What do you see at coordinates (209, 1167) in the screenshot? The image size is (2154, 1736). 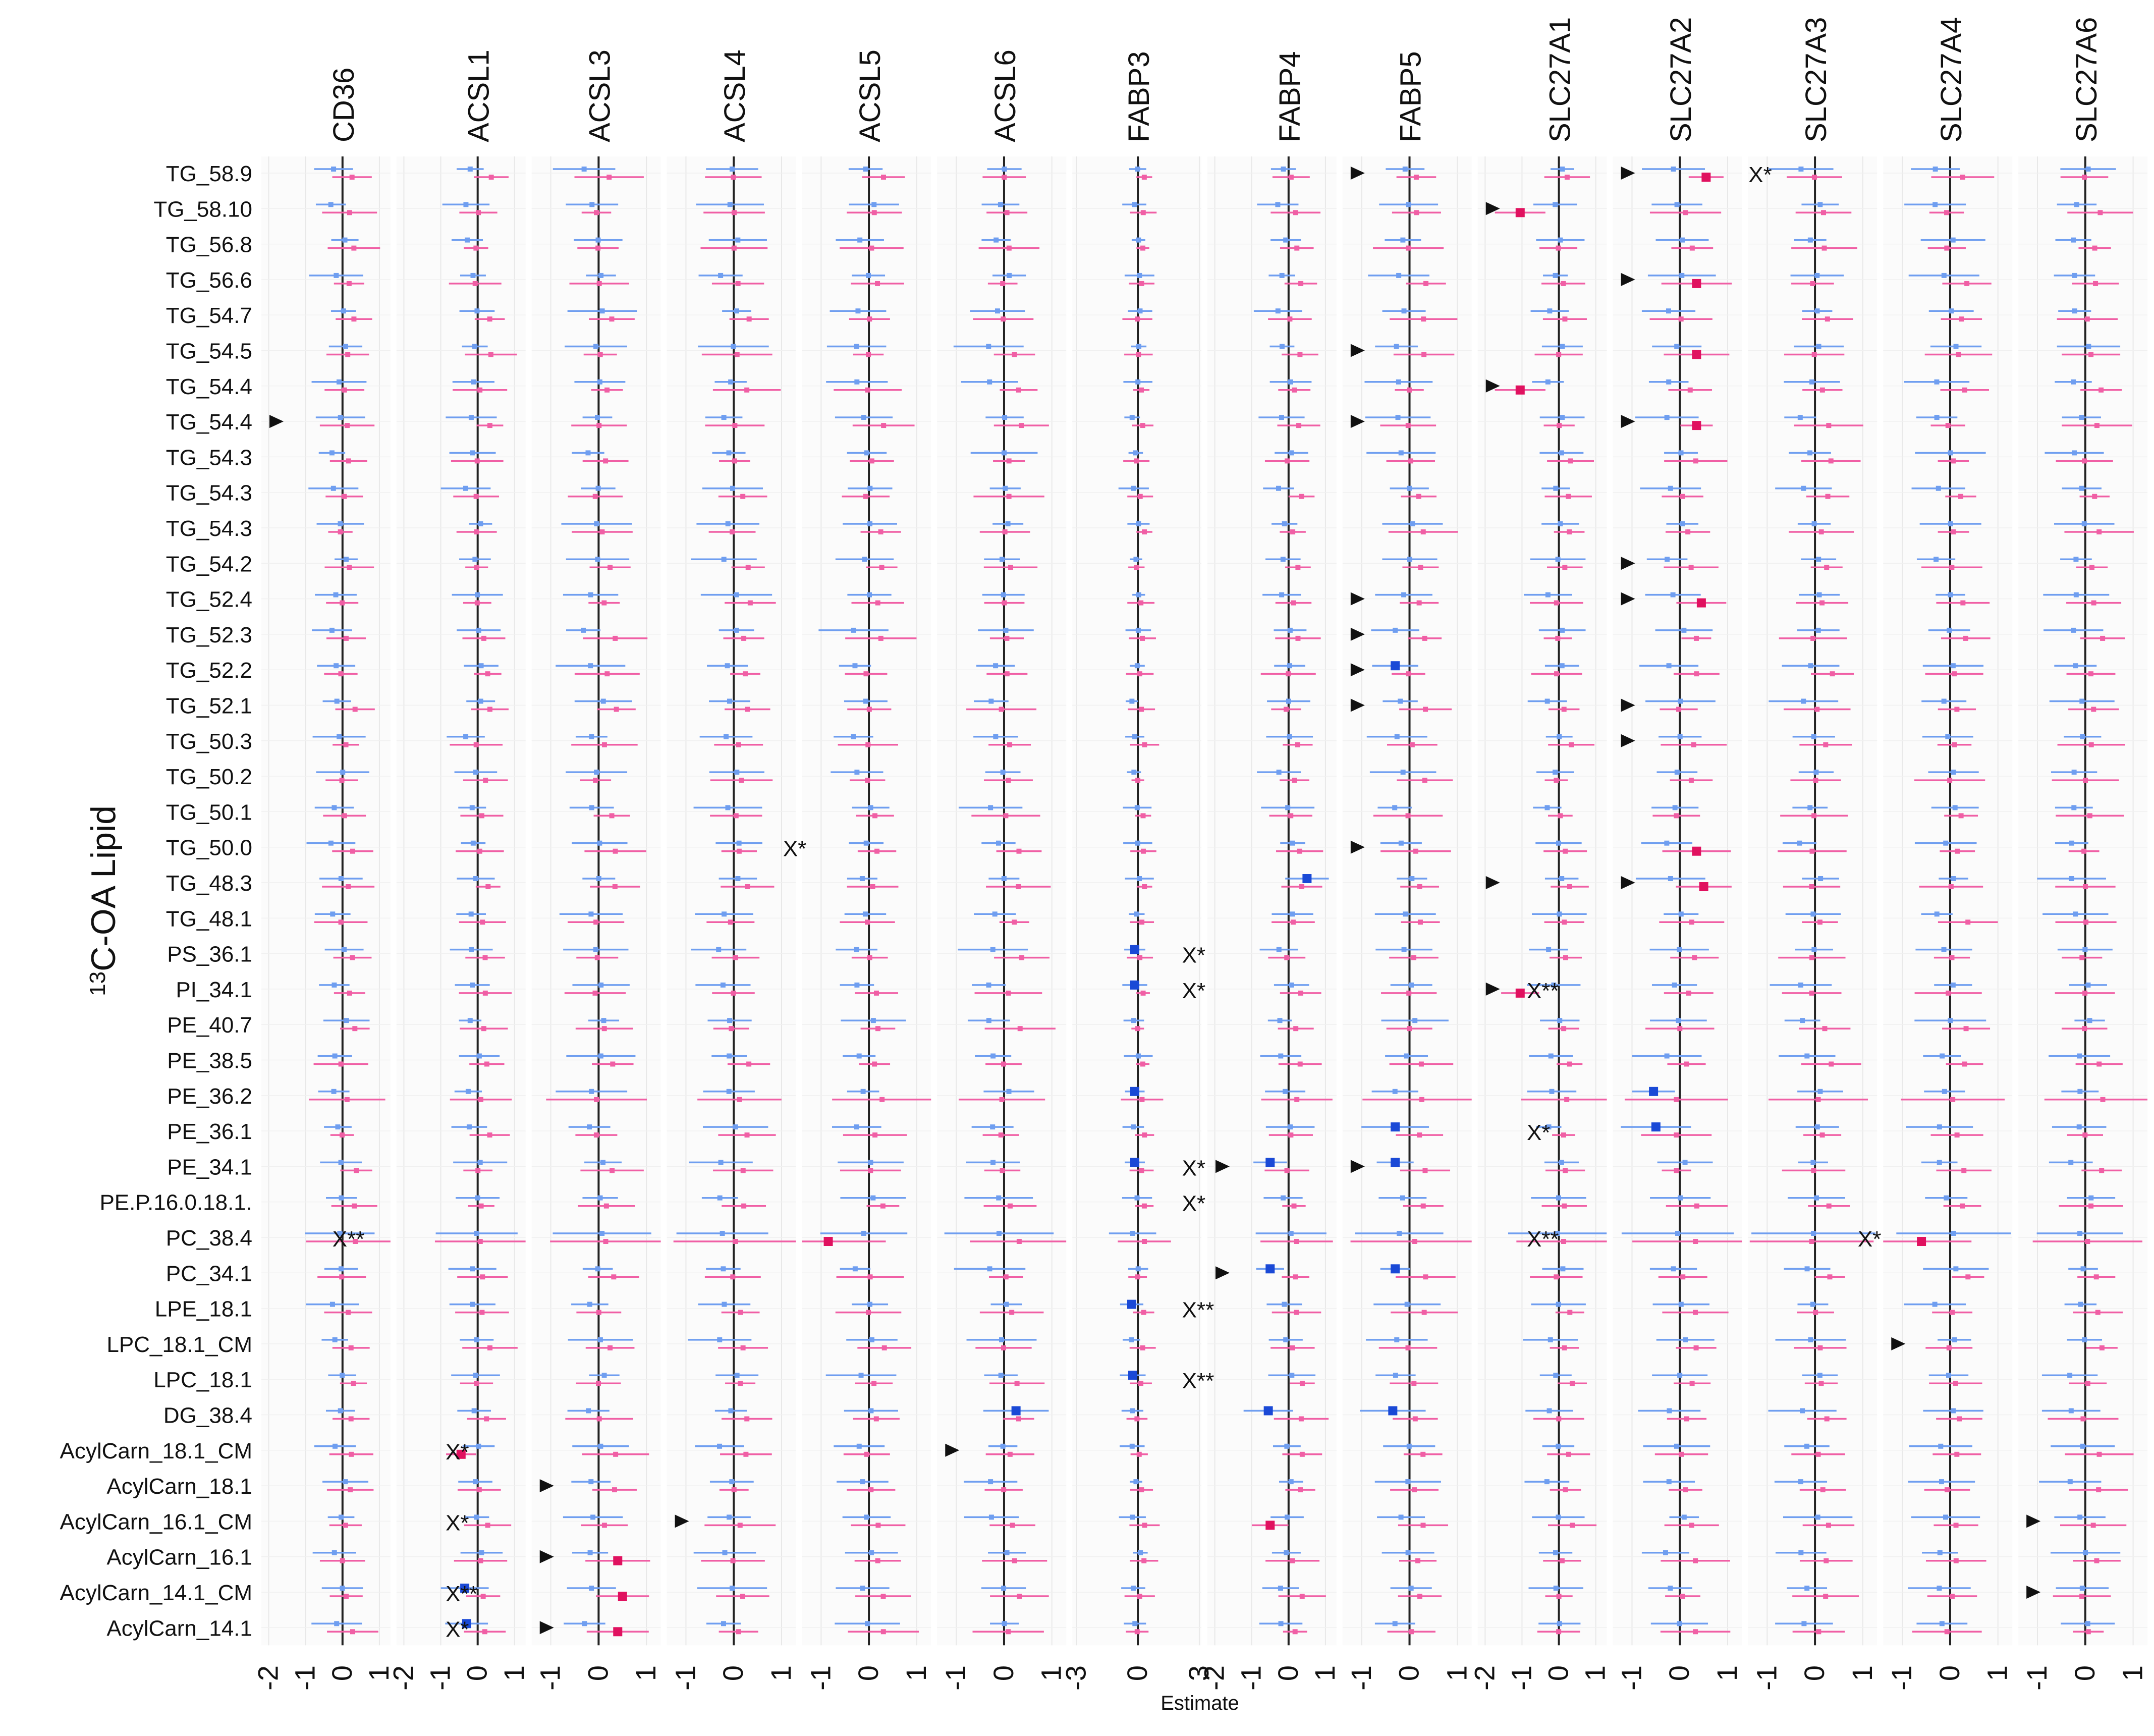 I see `row-label: PE_34.1` at bounding box center [209, 1167].